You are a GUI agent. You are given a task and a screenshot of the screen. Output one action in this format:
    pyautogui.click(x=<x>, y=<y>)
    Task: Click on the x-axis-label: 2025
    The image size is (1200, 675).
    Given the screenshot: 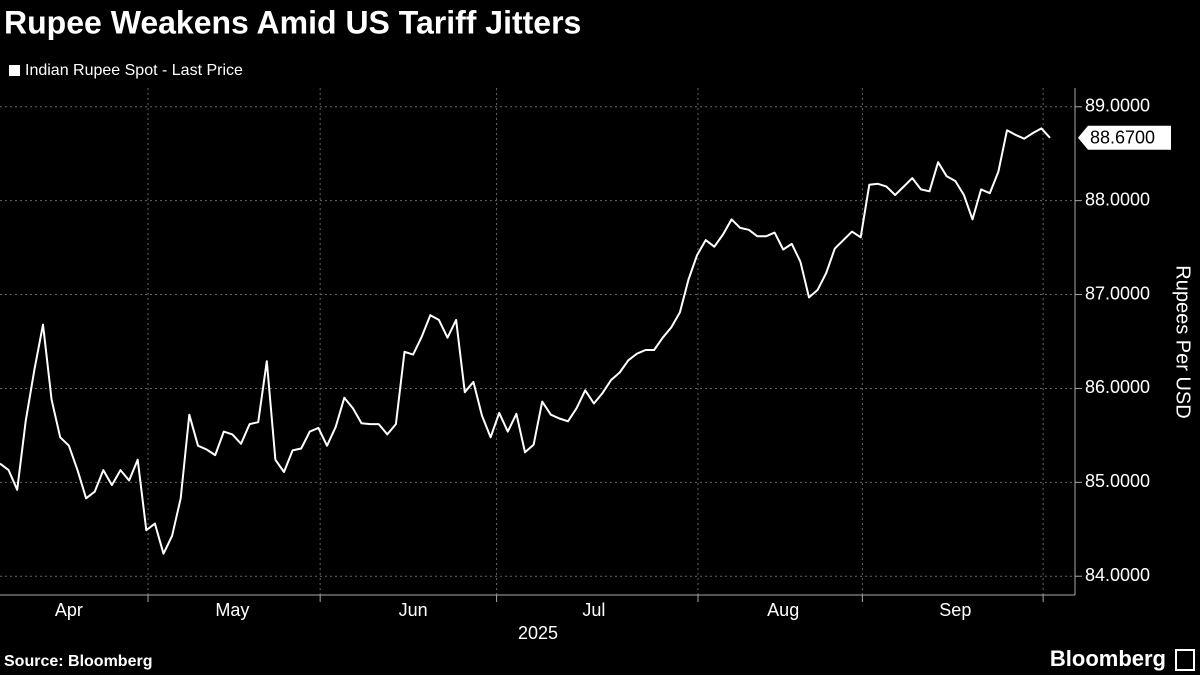 What is the action you would take?
    pyautogui.click(x=538, y=633)
    